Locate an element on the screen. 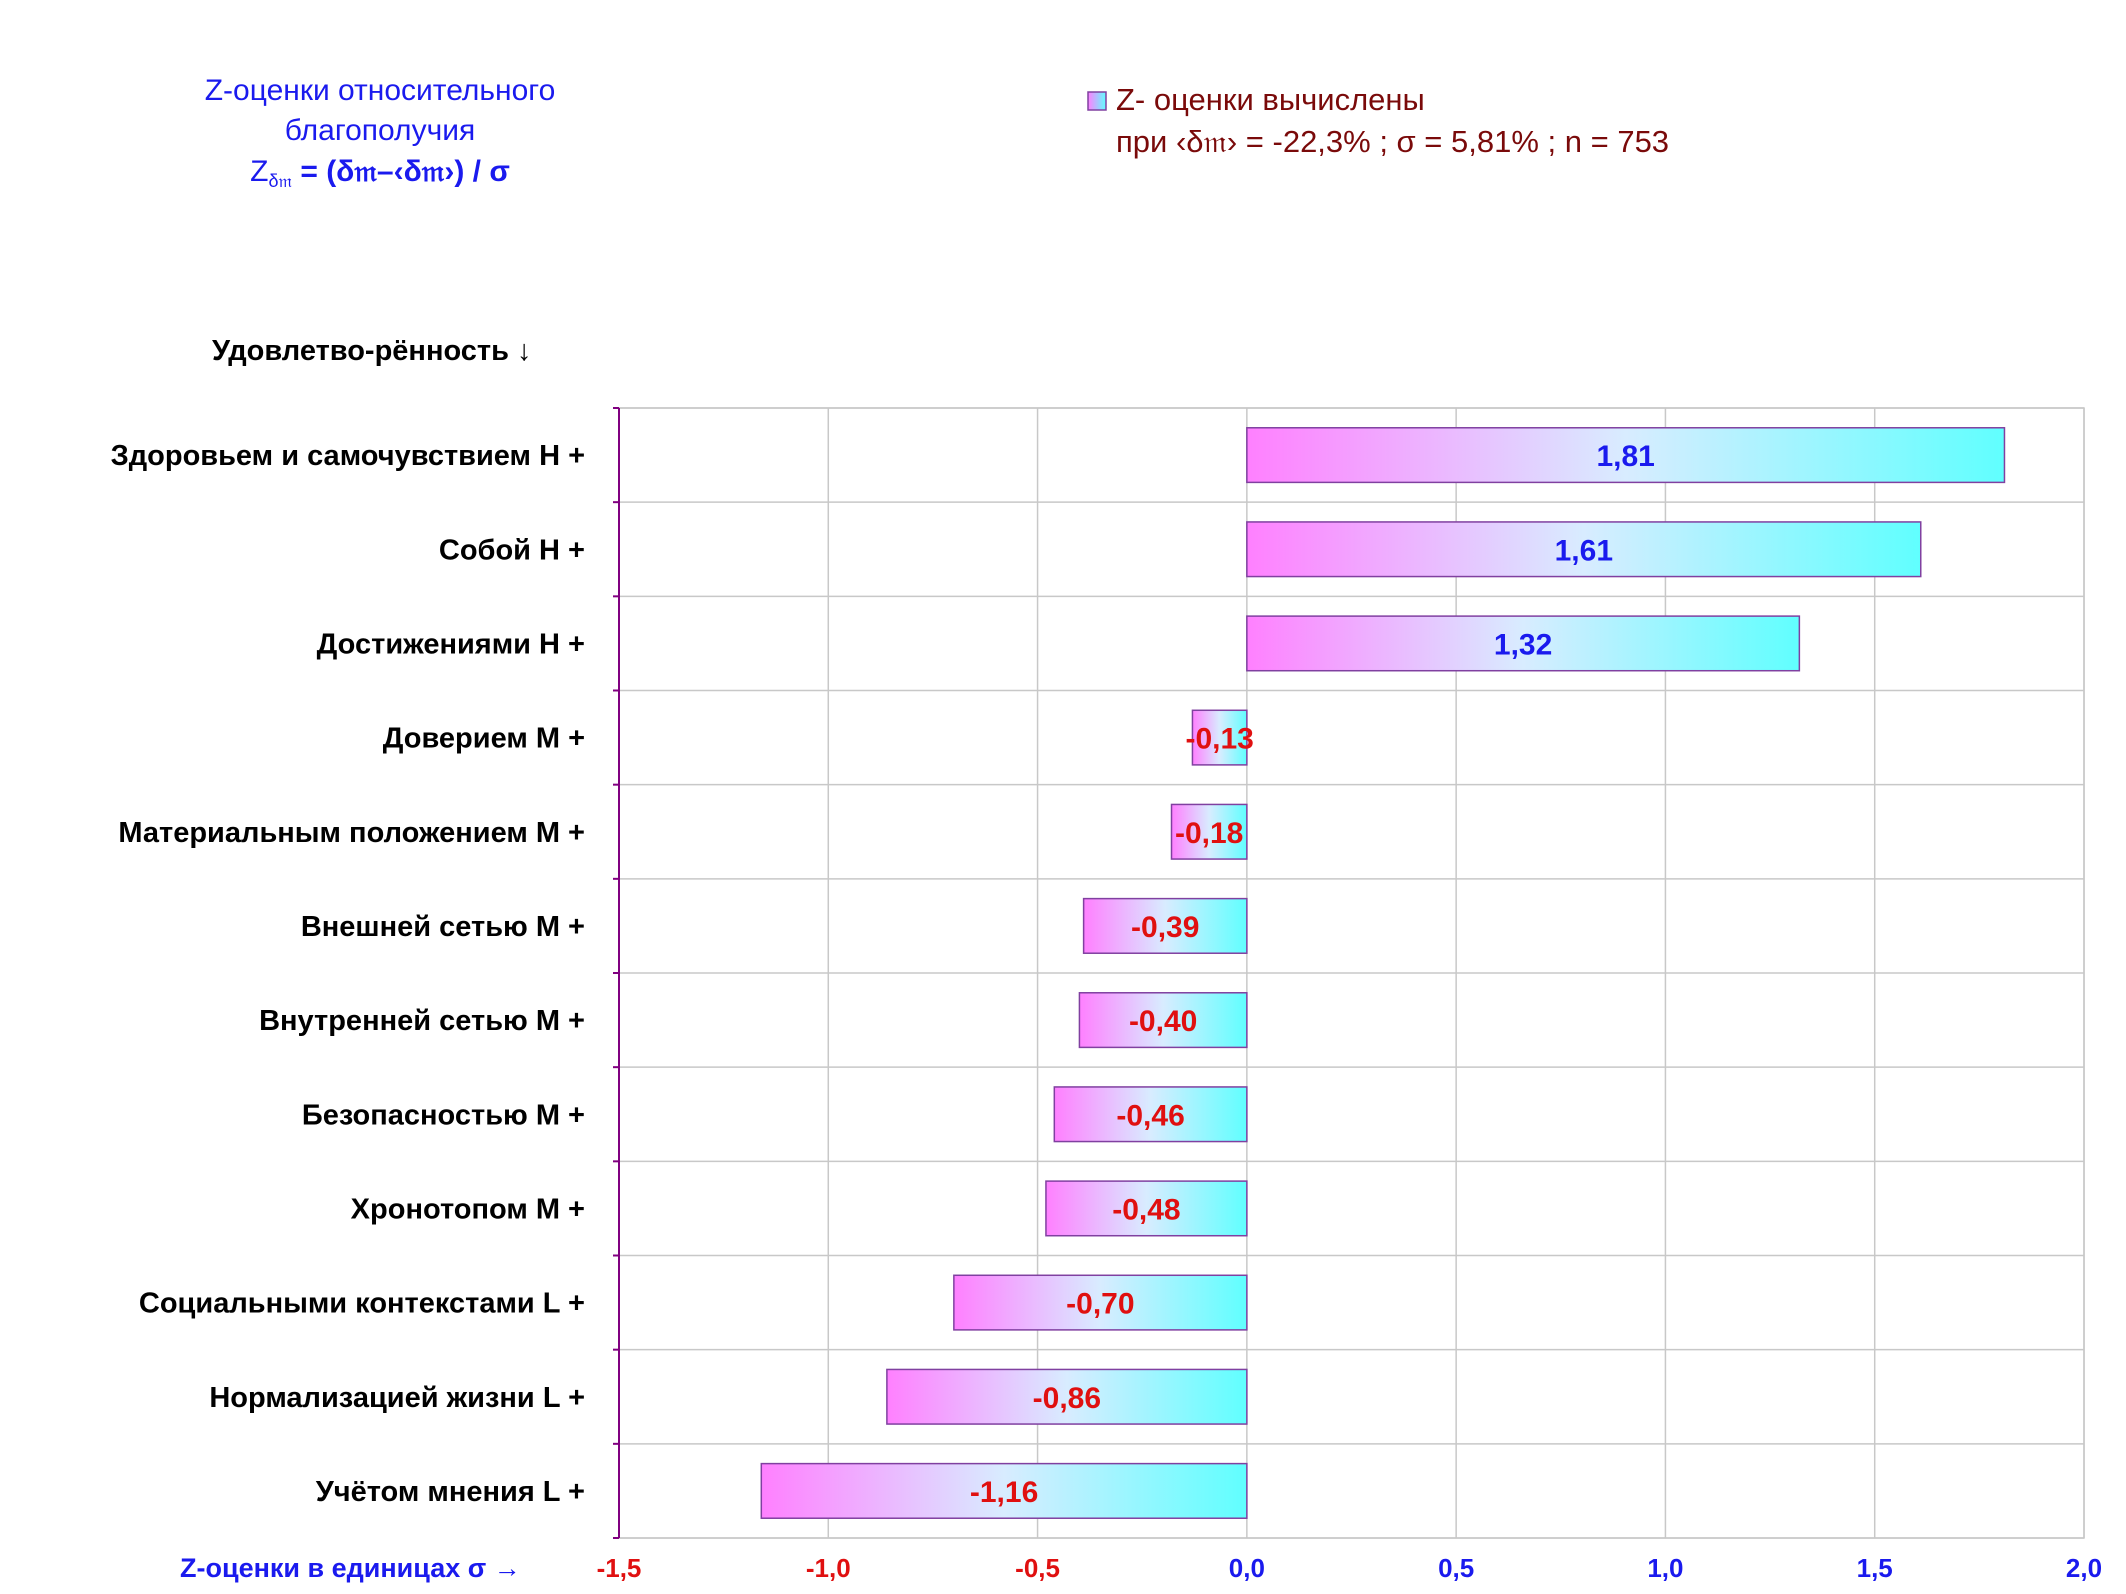 The width and height of the screenshot is (2126, 1594). bar-value-label: -0,39 is located at coordinates (1165, 927).